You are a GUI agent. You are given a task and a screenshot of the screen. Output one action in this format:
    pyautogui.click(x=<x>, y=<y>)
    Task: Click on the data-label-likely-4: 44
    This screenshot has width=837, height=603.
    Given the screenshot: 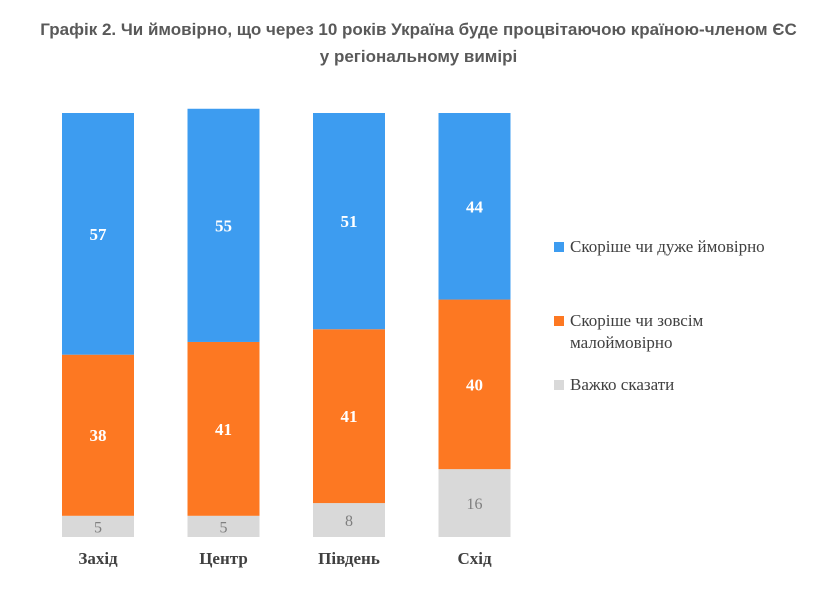 What is the action you would take?
    pyautogui.click(x=475, y=206)
    